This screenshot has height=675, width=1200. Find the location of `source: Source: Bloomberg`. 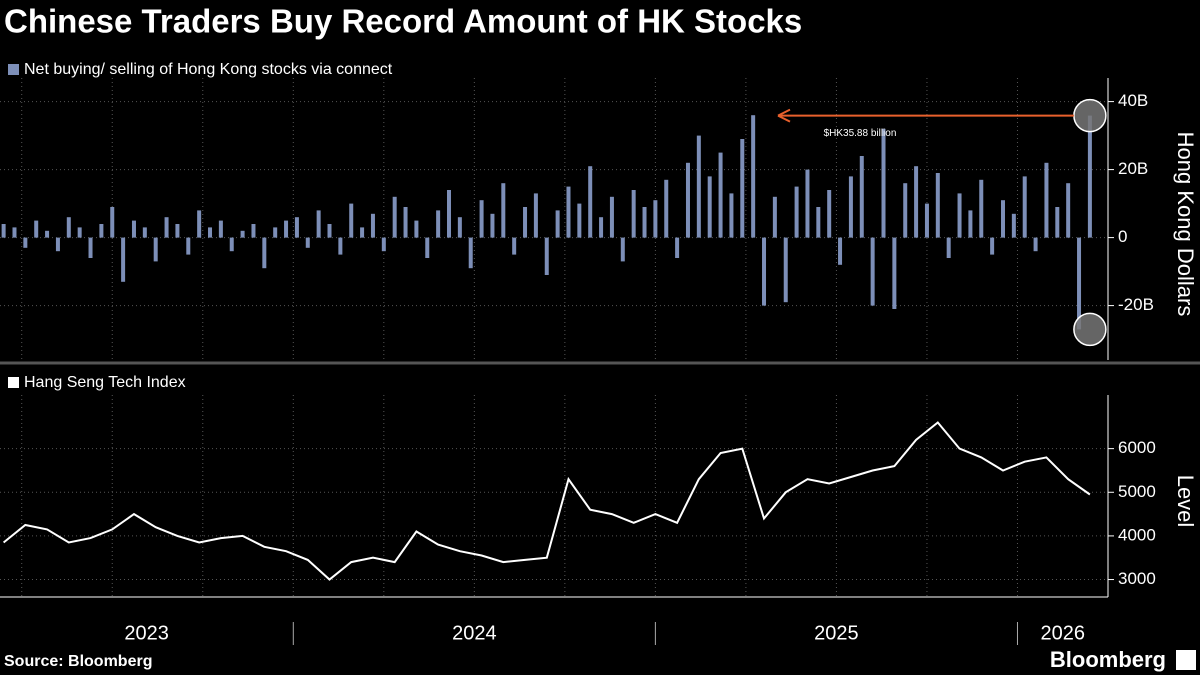

source: Source: Bloomberg is located at coordinates (78, 661).